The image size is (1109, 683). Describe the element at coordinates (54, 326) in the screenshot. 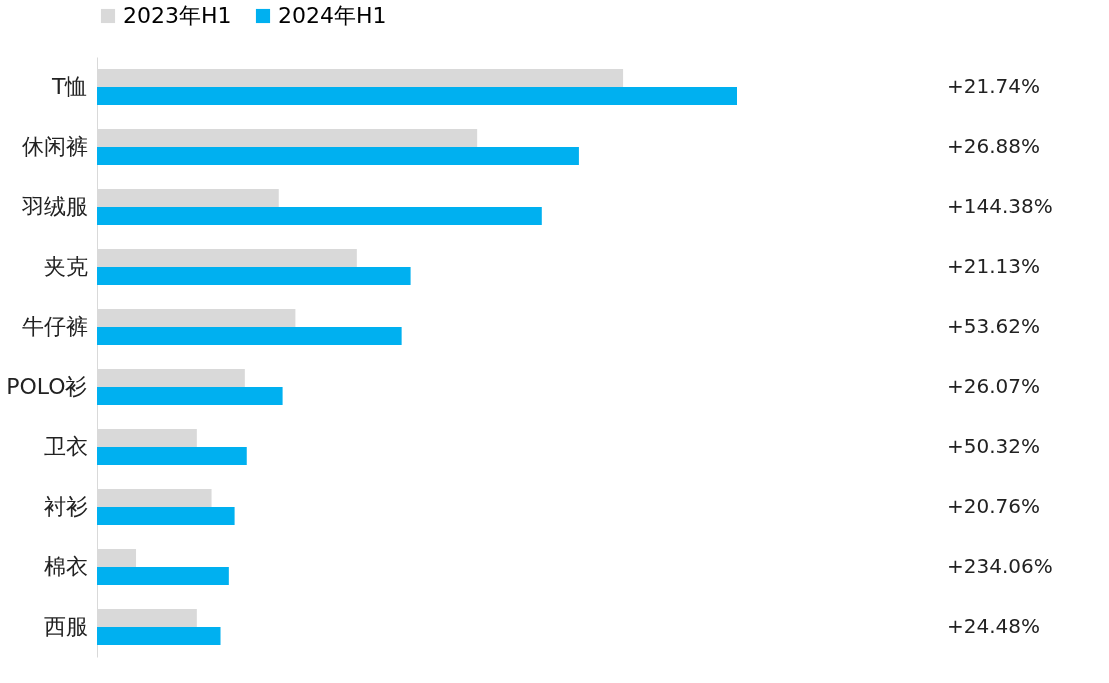

I see `y-tick-label: 牛仔裤` at that location.